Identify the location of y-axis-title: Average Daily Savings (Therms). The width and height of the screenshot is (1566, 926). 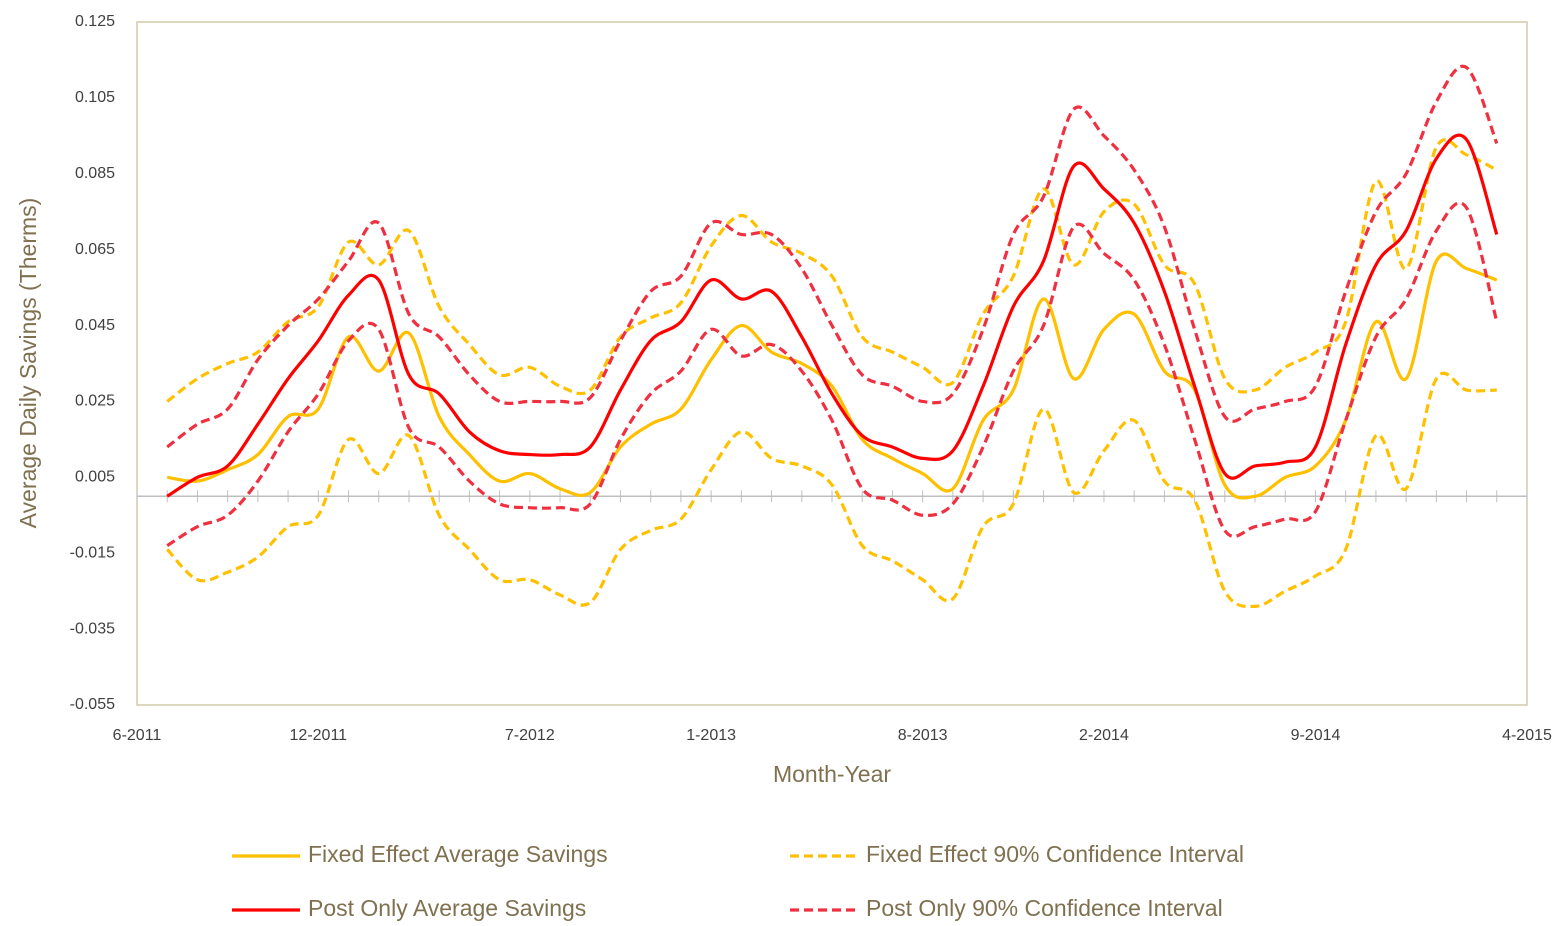
(28, 363).